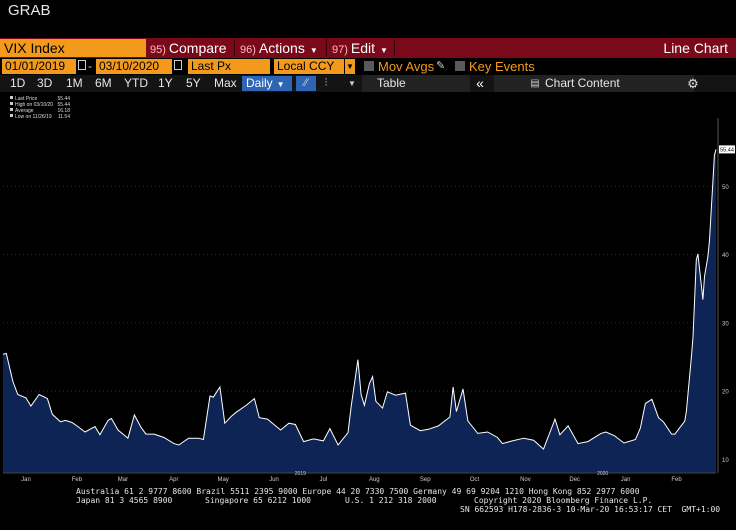 This screenshot has width=736, height=530. I want to click on legend-value: 11.54, so click(64, 117).